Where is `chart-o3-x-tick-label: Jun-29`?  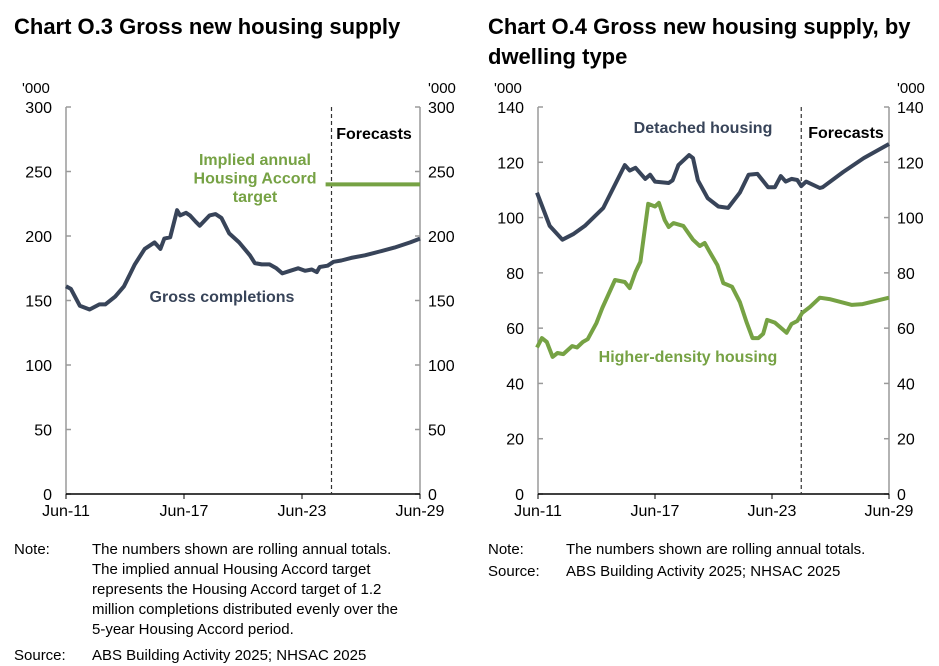
chart-o3-x-tick-label: Jun-29 is located at coordinates (420, 511).